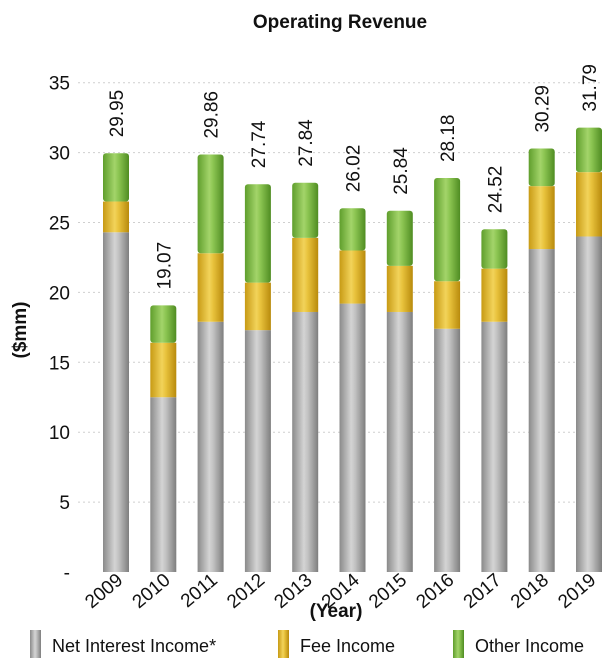 The image size is (607, 665). I want to click on total-value-label: 27.74, so click(259, 144).